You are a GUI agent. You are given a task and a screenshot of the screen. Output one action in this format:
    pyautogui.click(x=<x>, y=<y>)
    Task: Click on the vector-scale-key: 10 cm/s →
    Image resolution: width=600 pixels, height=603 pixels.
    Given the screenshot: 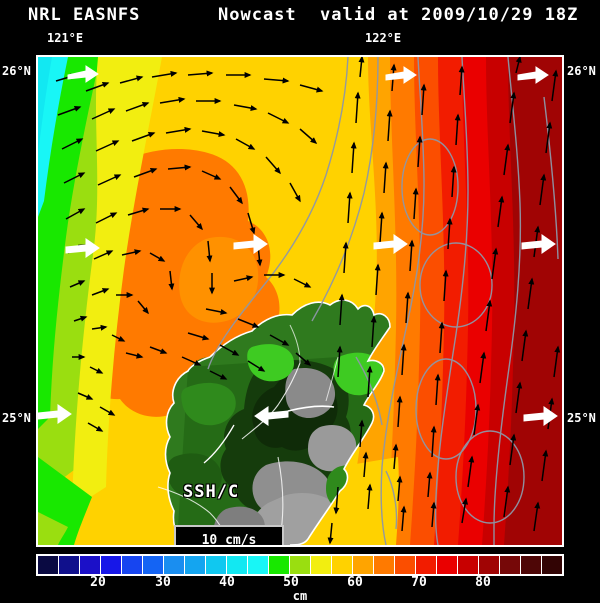 What is the action you would take?
    pyautogui.click(x=229, y=535)
    